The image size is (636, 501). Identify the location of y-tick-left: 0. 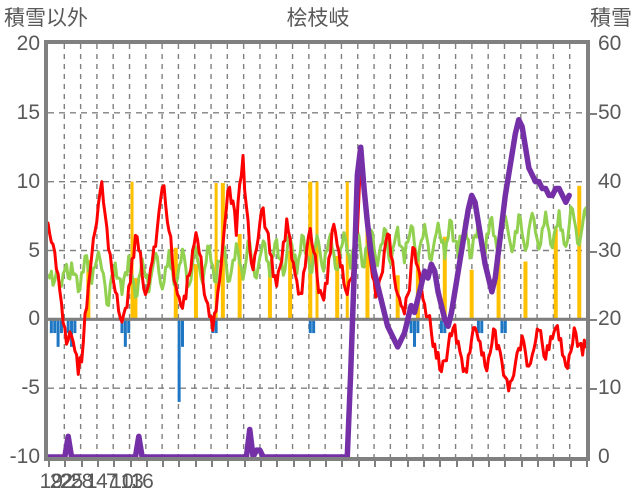
(34, 319).